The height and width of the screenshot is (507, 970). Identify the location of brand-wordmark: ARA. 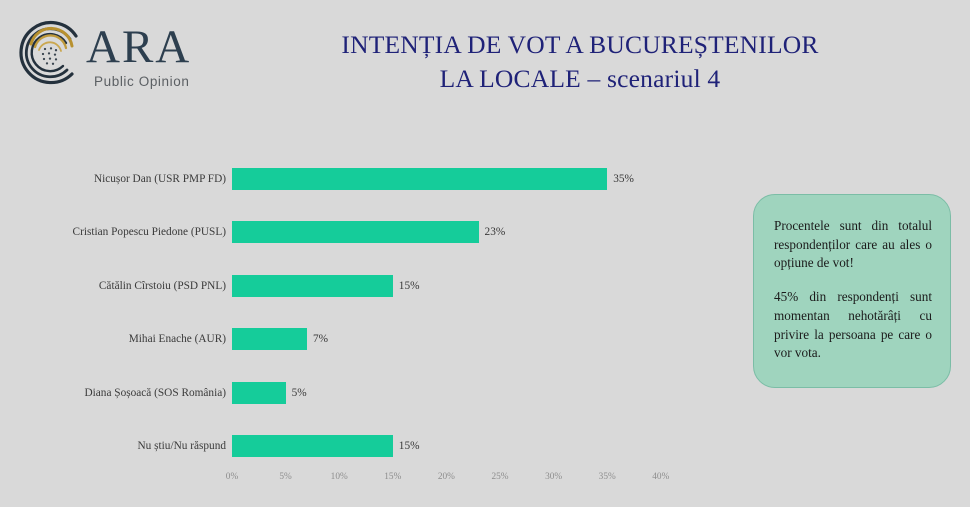
(139, 47).